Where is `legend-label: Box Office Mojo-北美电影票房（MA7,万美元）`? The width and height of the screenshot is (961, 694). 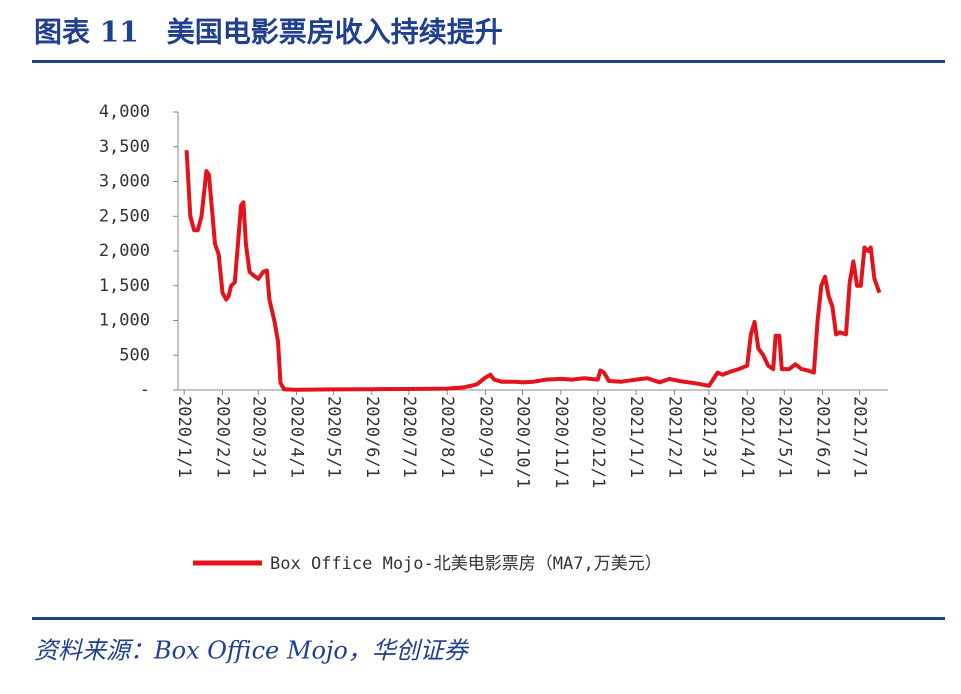
legend-label: Box Office Mojo-北美电影票房（MA7,万美元） is located at coordinates (466, 564).